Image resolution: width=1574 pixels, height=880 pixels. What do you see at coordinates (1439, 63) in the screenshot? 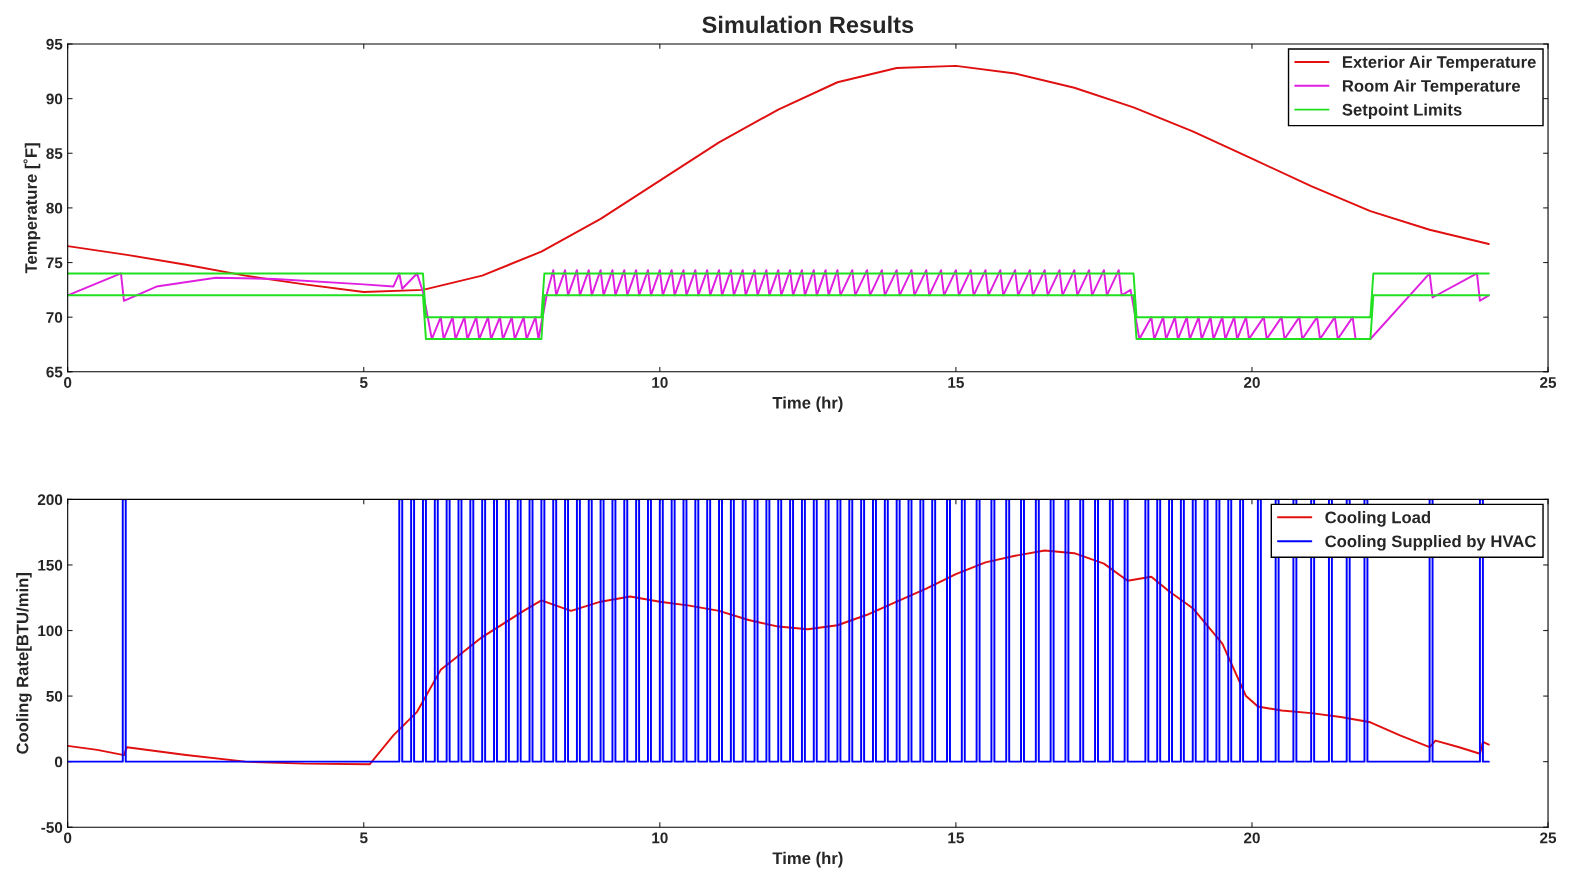
I see `legend-label: Exterior Air Temperature` at bounding box center [1439, 63].